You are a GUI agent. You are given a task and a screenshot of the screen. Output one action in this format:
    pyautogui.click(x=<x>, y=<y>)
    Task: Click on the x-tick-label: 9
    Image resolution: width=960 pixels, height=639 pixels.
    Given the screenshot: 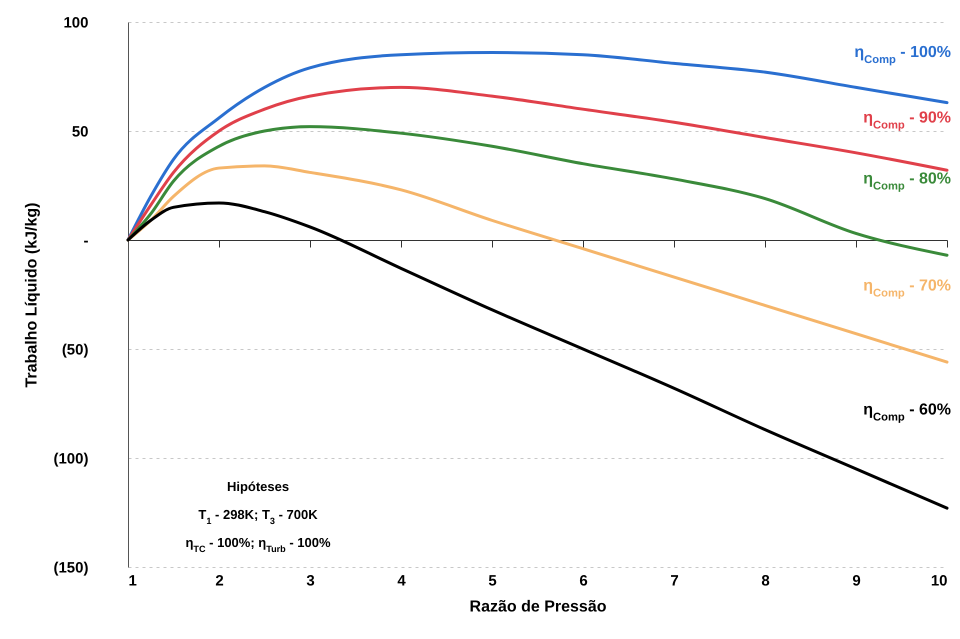 What is the action you would take?
    pyautogui.click(x=856, y=581)
    